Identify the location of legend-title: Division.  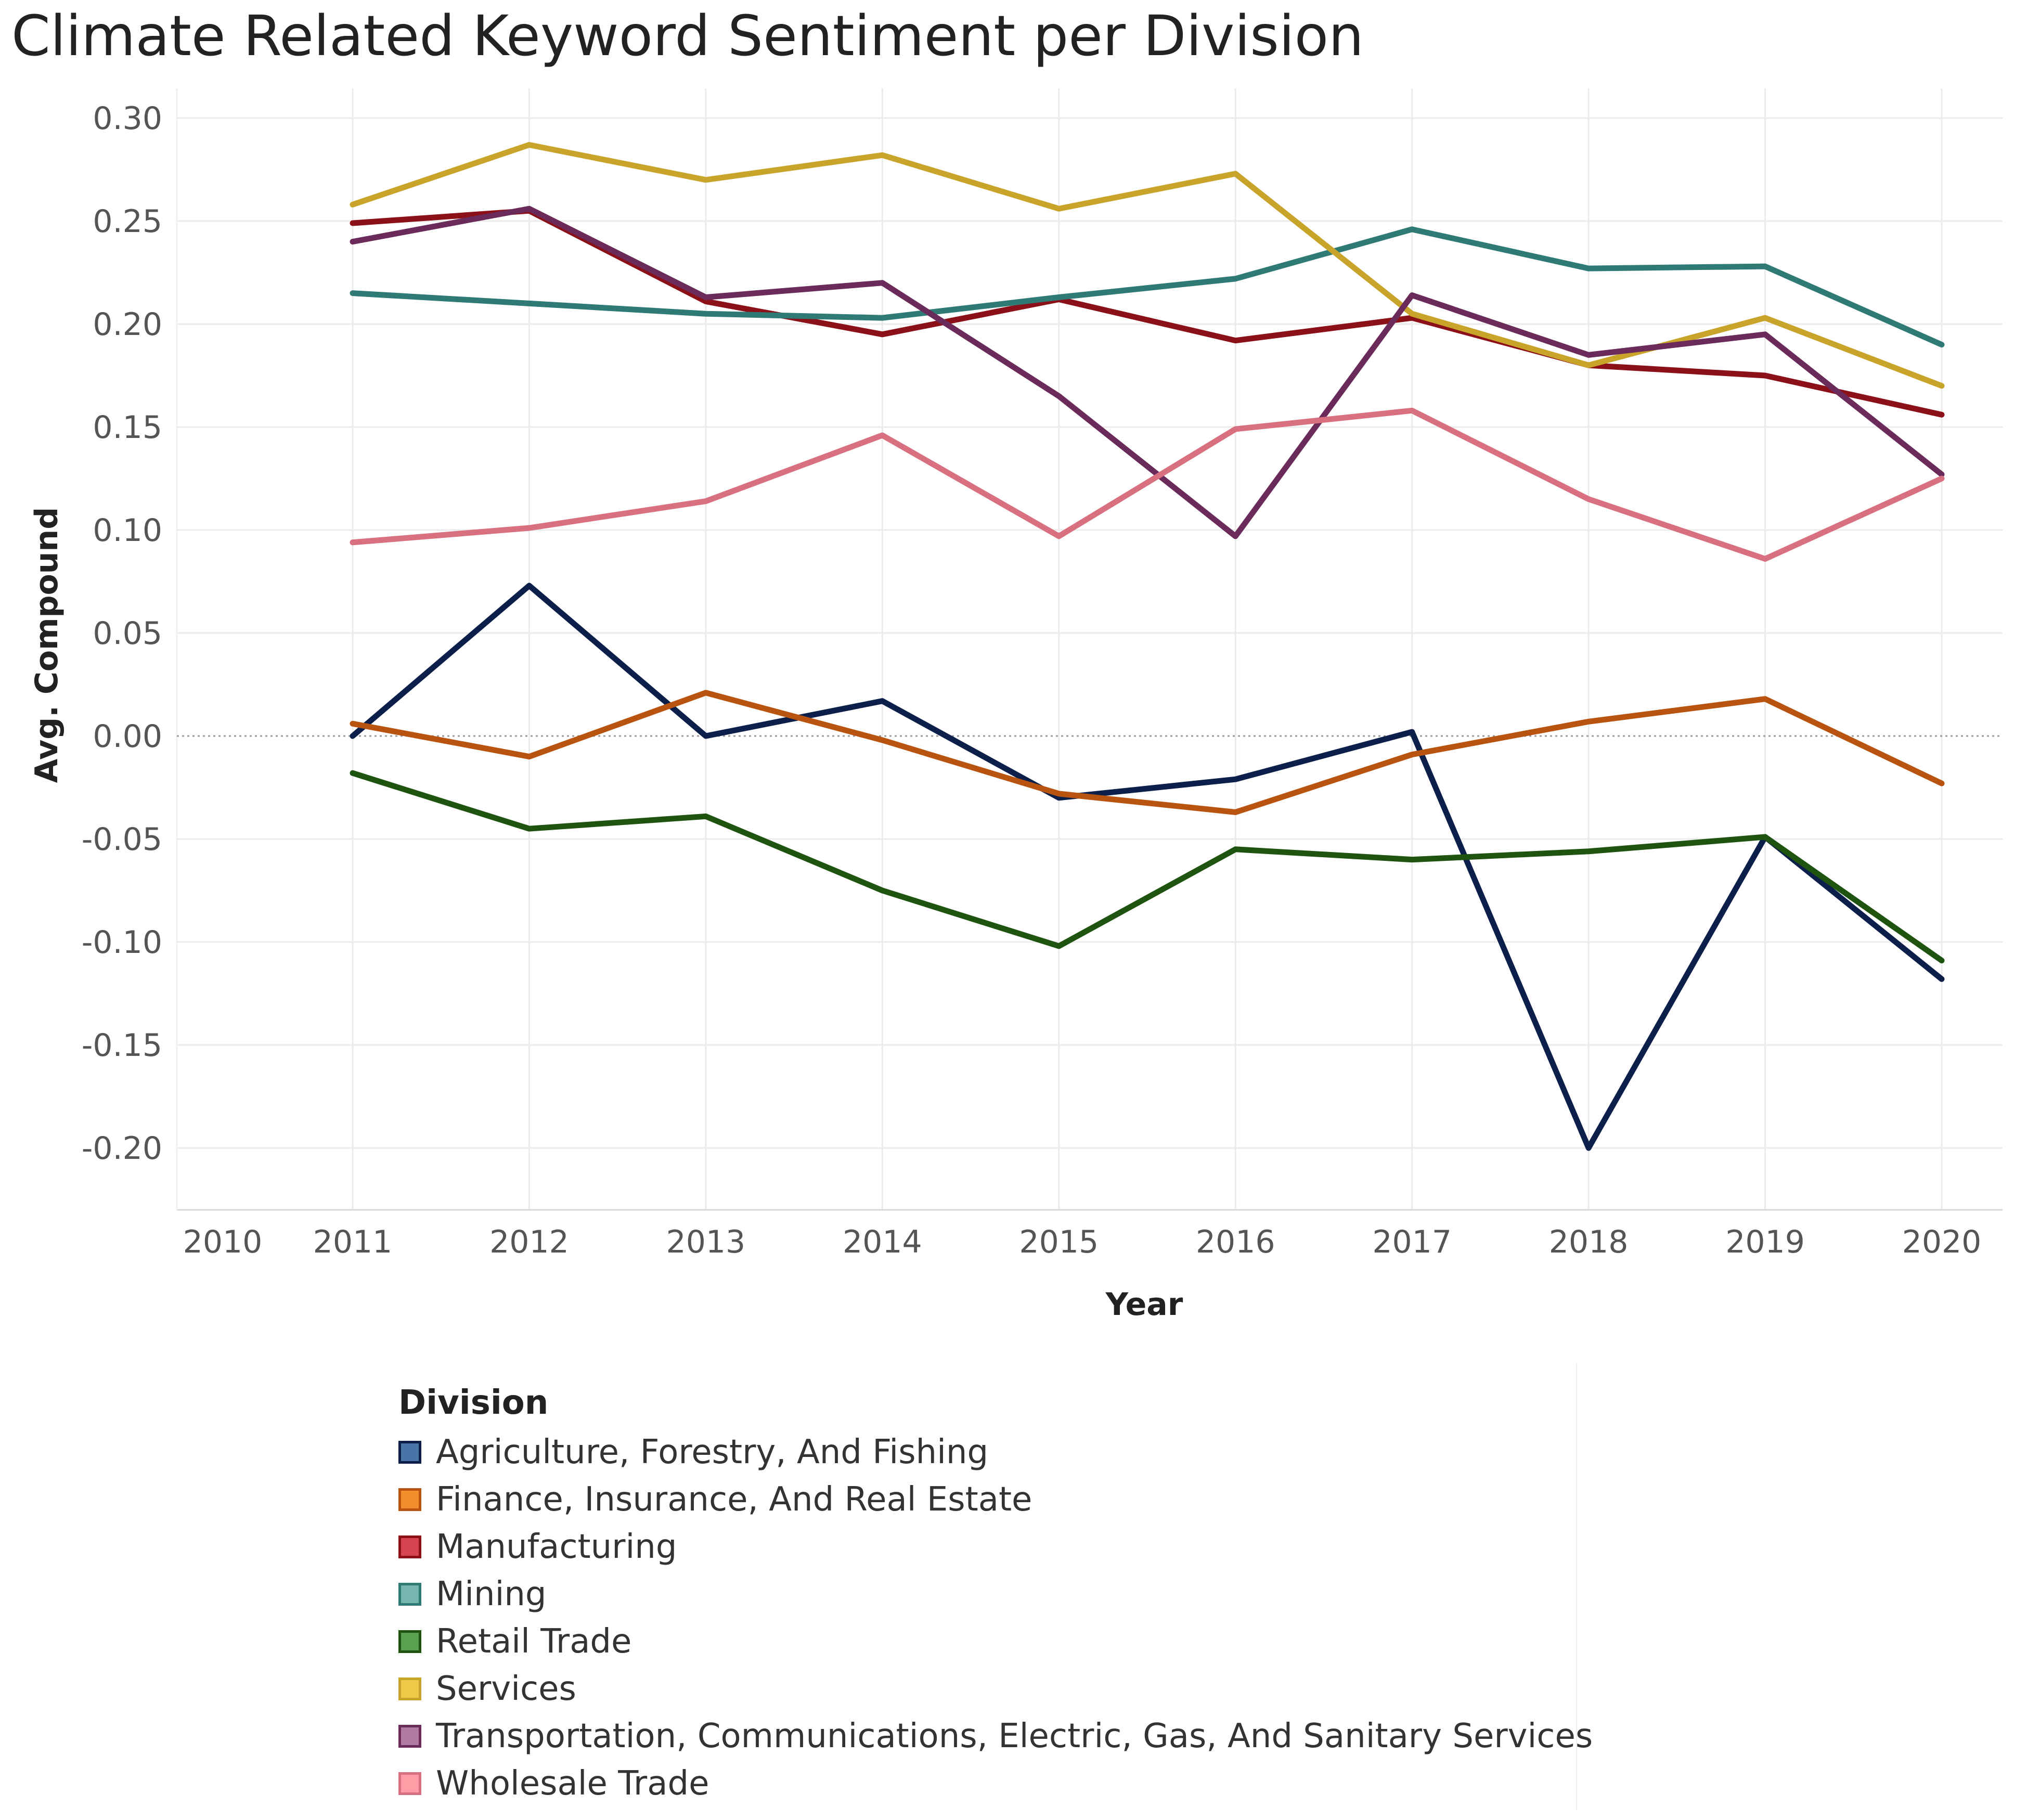
(474, 1403).